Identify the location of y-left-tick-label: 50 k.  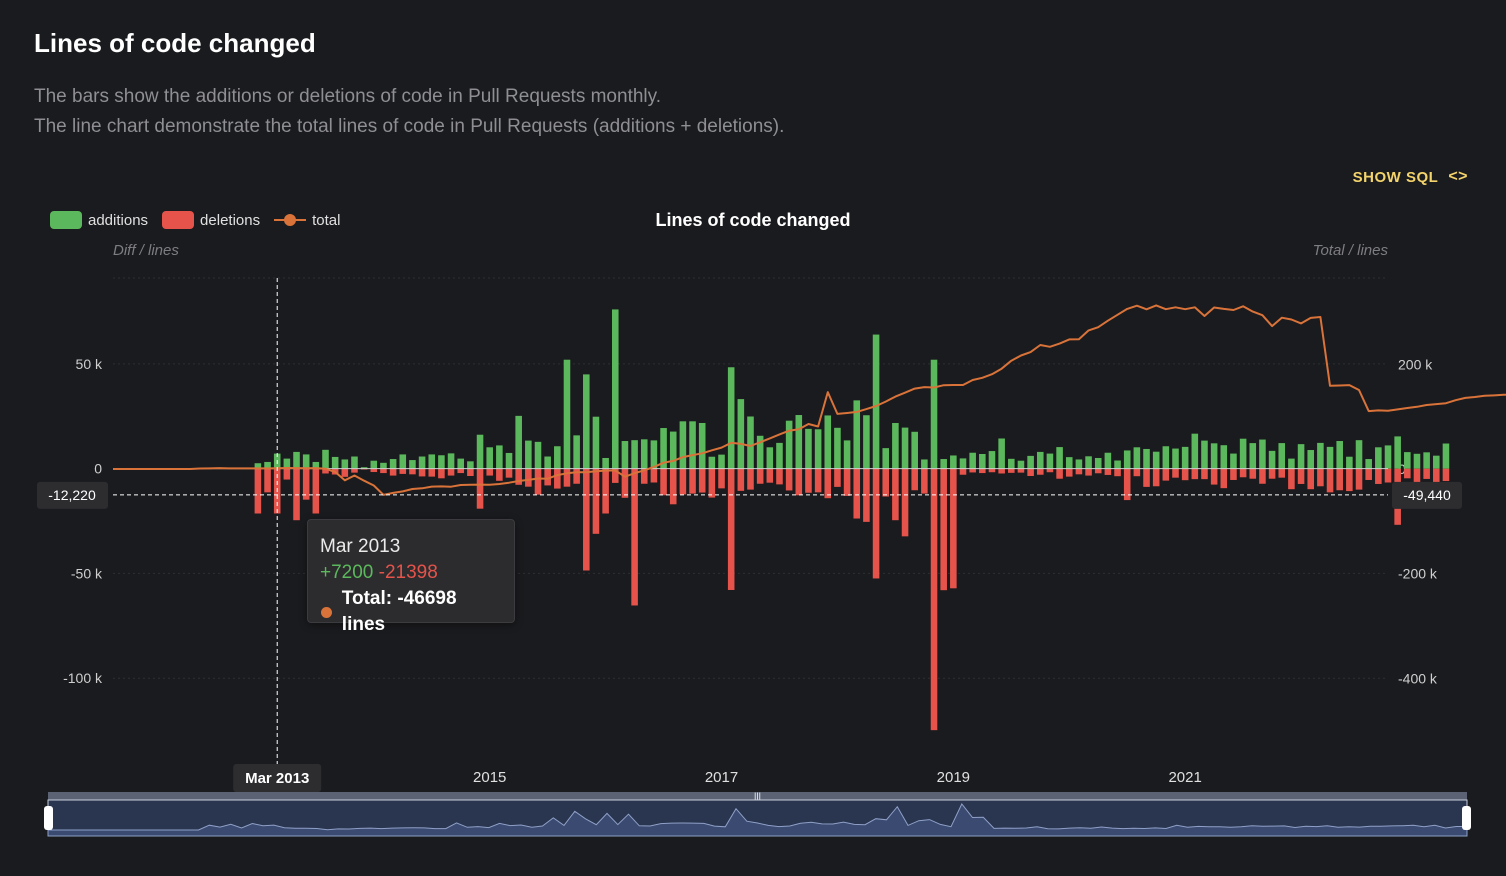
(89, 364).